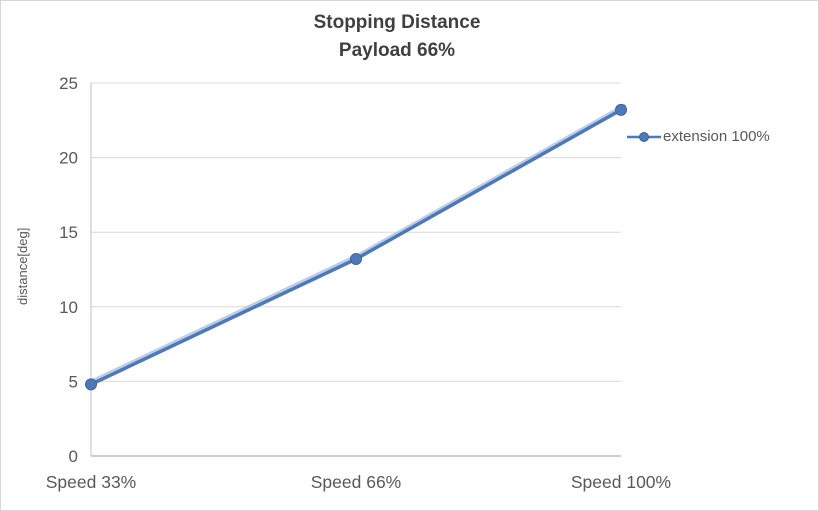  Describe the element at coordinates (356, 482) in the screenshot. I see `x-tick-label: Speed 66%` at that location.